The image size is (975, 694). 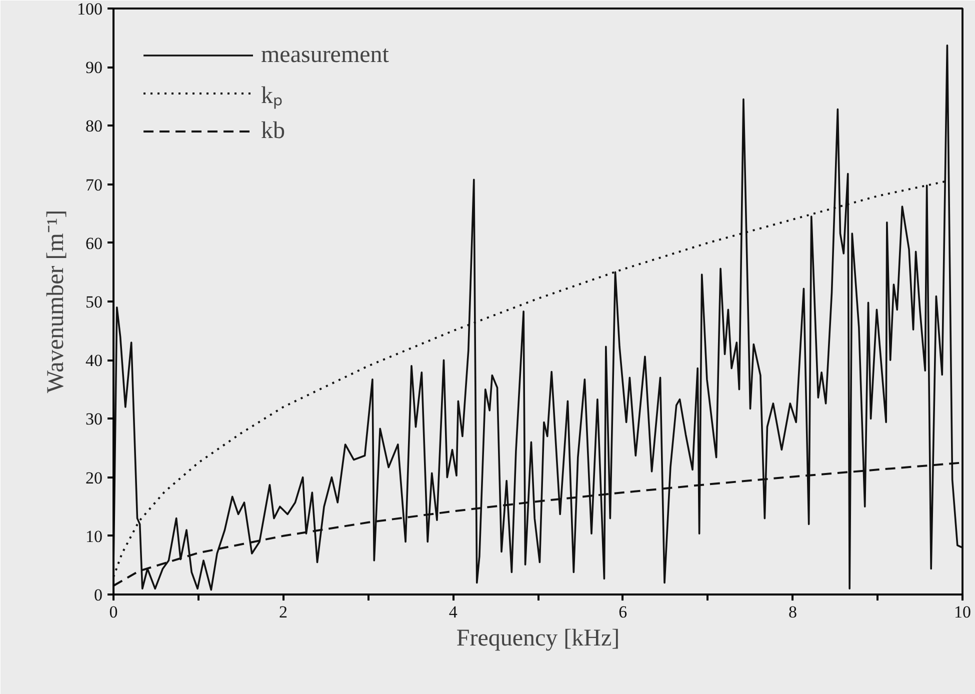 What do you see at coordinates (94, 184) in the screenshot?
I see `y-tick-label: 70` at bounding box center [94, 184].